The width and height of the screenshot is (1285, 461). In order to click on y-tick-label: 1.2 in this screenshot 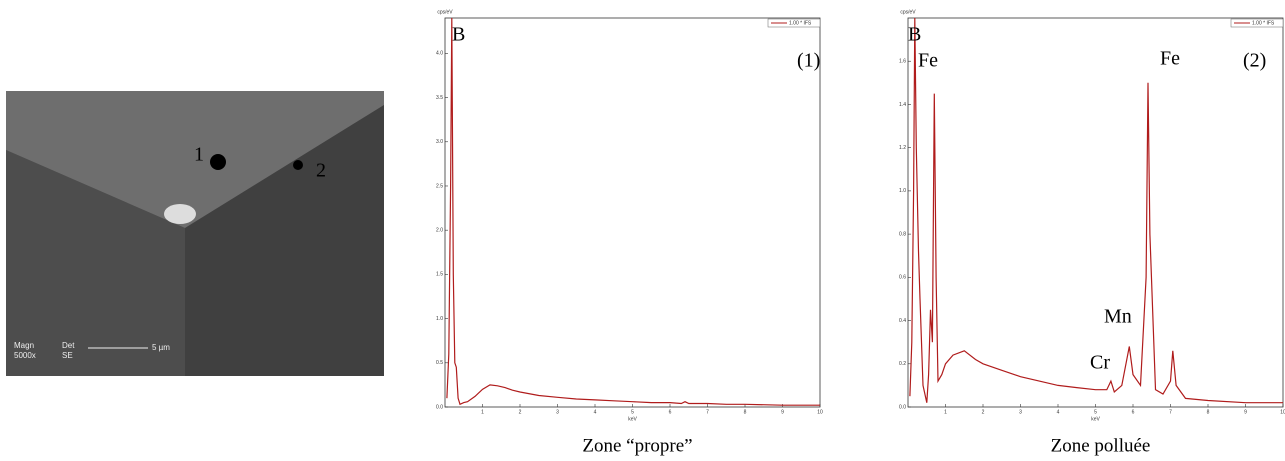, I will do `click(902, 148)`.